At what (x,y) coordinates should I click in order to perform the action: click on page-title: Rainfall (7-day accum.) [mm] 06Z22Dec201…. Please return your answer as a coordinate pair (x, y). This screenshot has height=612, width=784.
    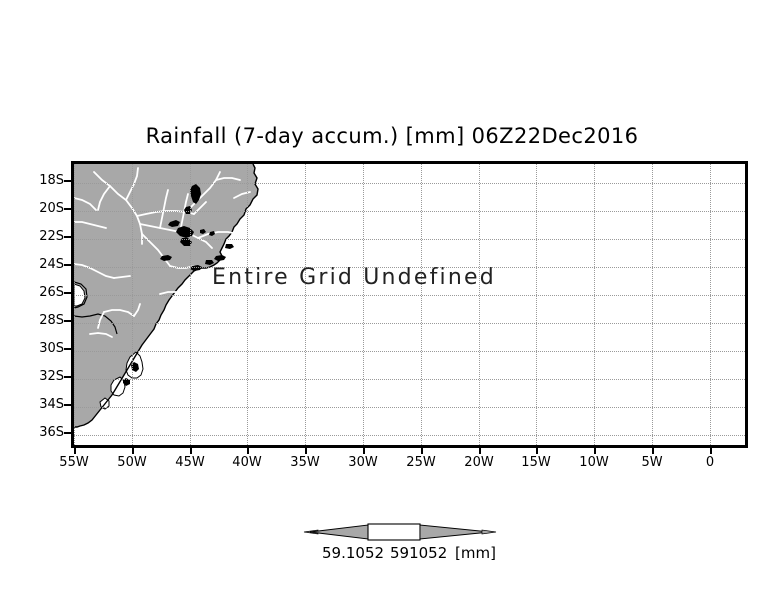
    Looking at the image, I should click on (392, 136).